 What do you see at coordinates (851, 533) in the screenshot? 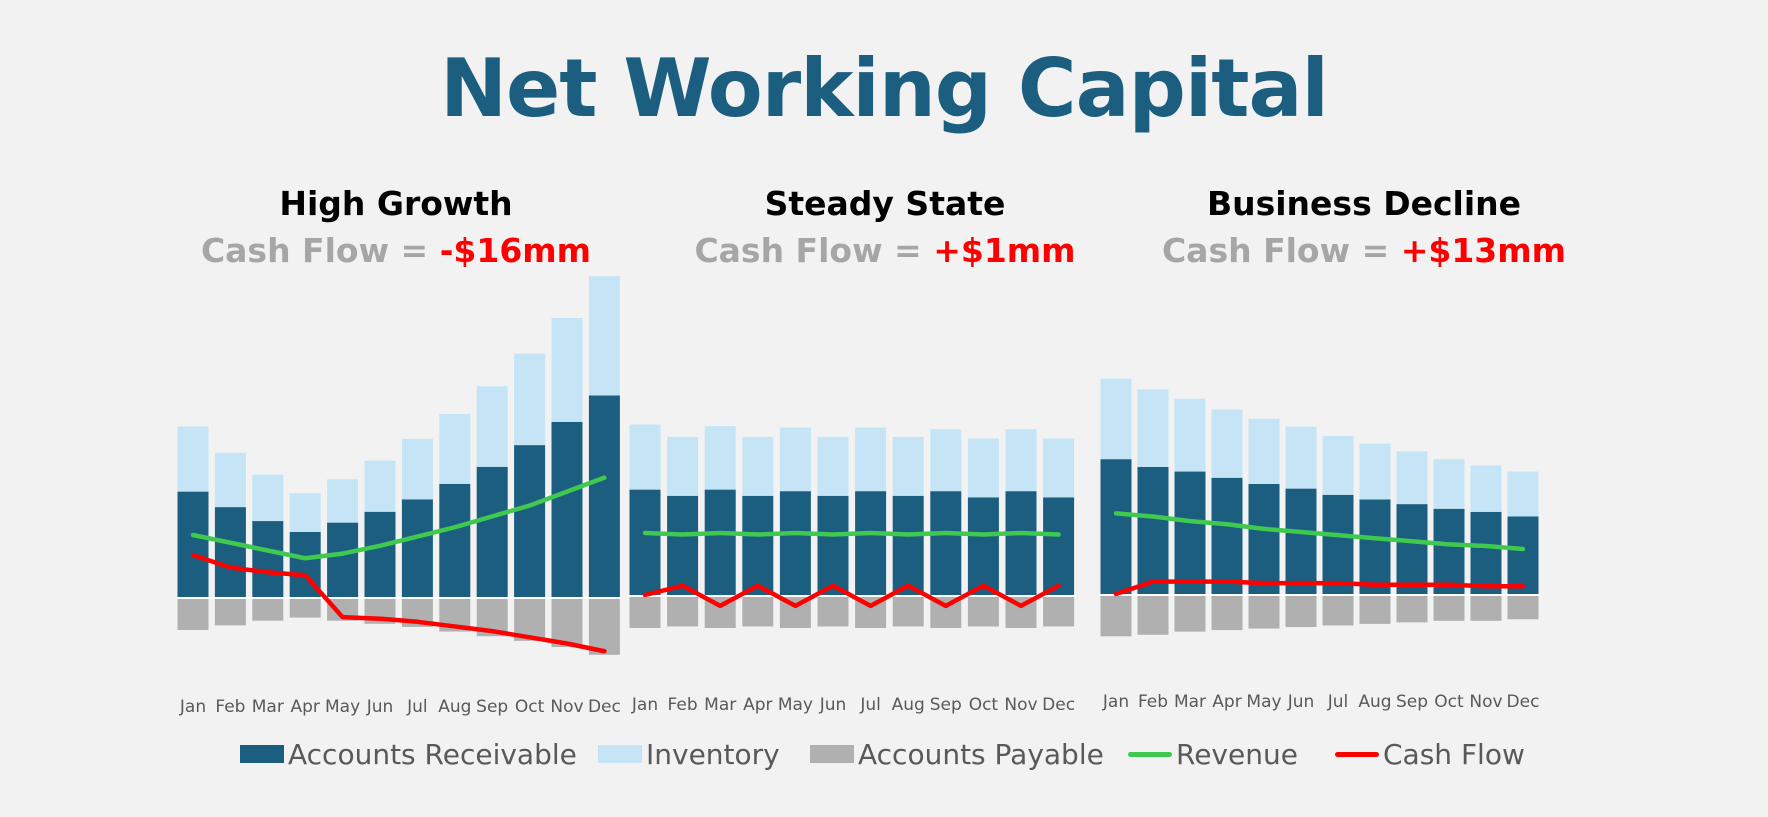
I see `revenue-line-steady-state` at bounding box center [851, 533].